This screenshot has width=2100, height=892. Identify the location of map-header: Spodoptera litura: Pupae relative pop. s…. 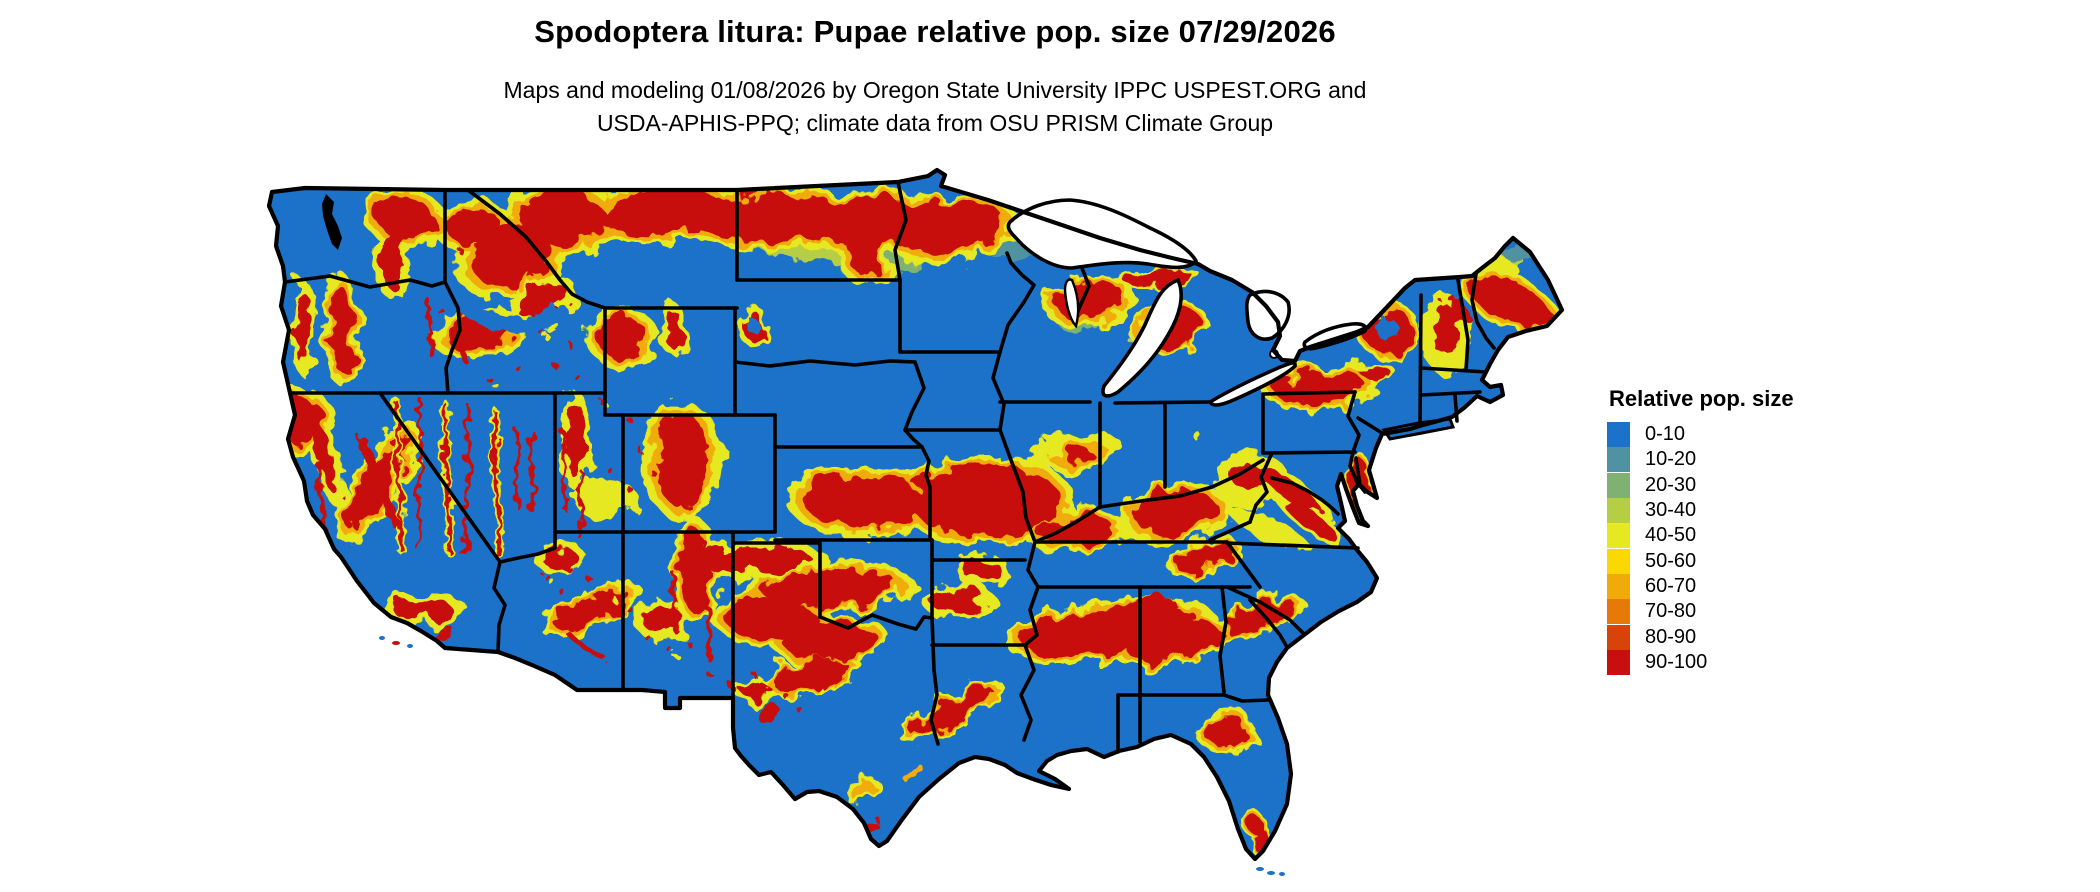
(935, 77).